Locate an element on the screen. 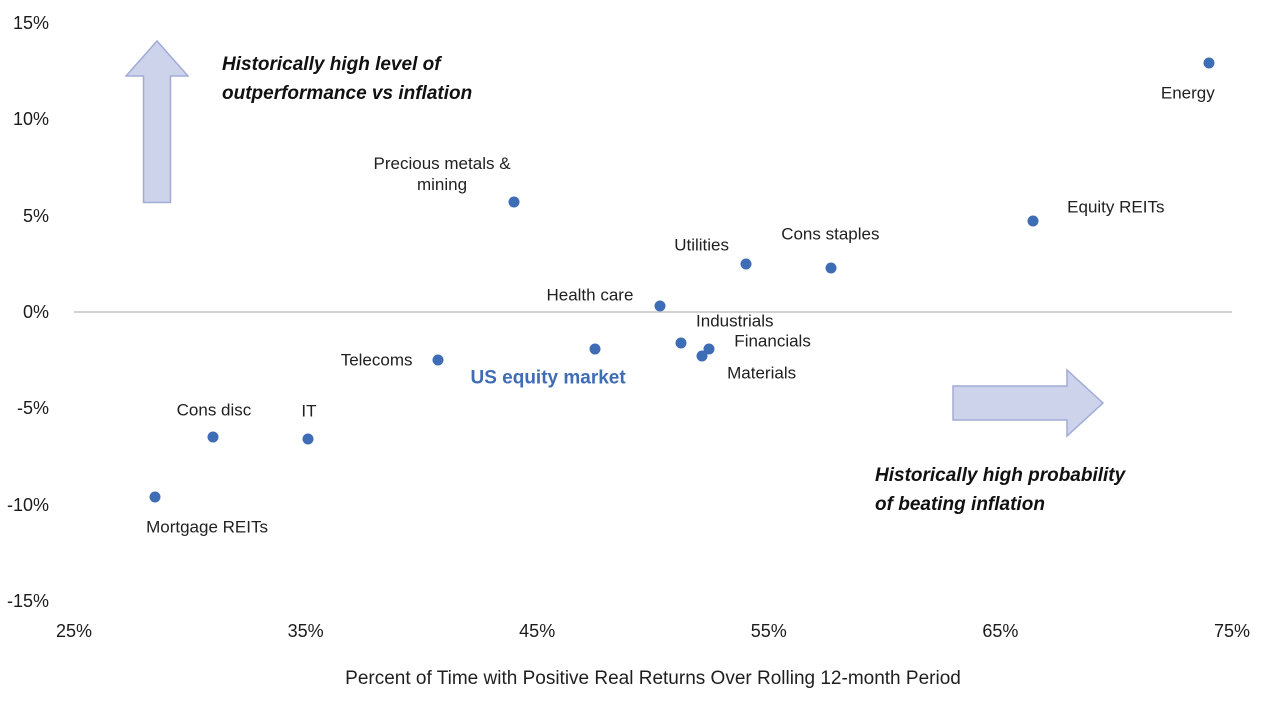 Image resolution: width=1280 pixels, height=714 pixels. y-tick-label: -10% is located at coordinates (27, 504).